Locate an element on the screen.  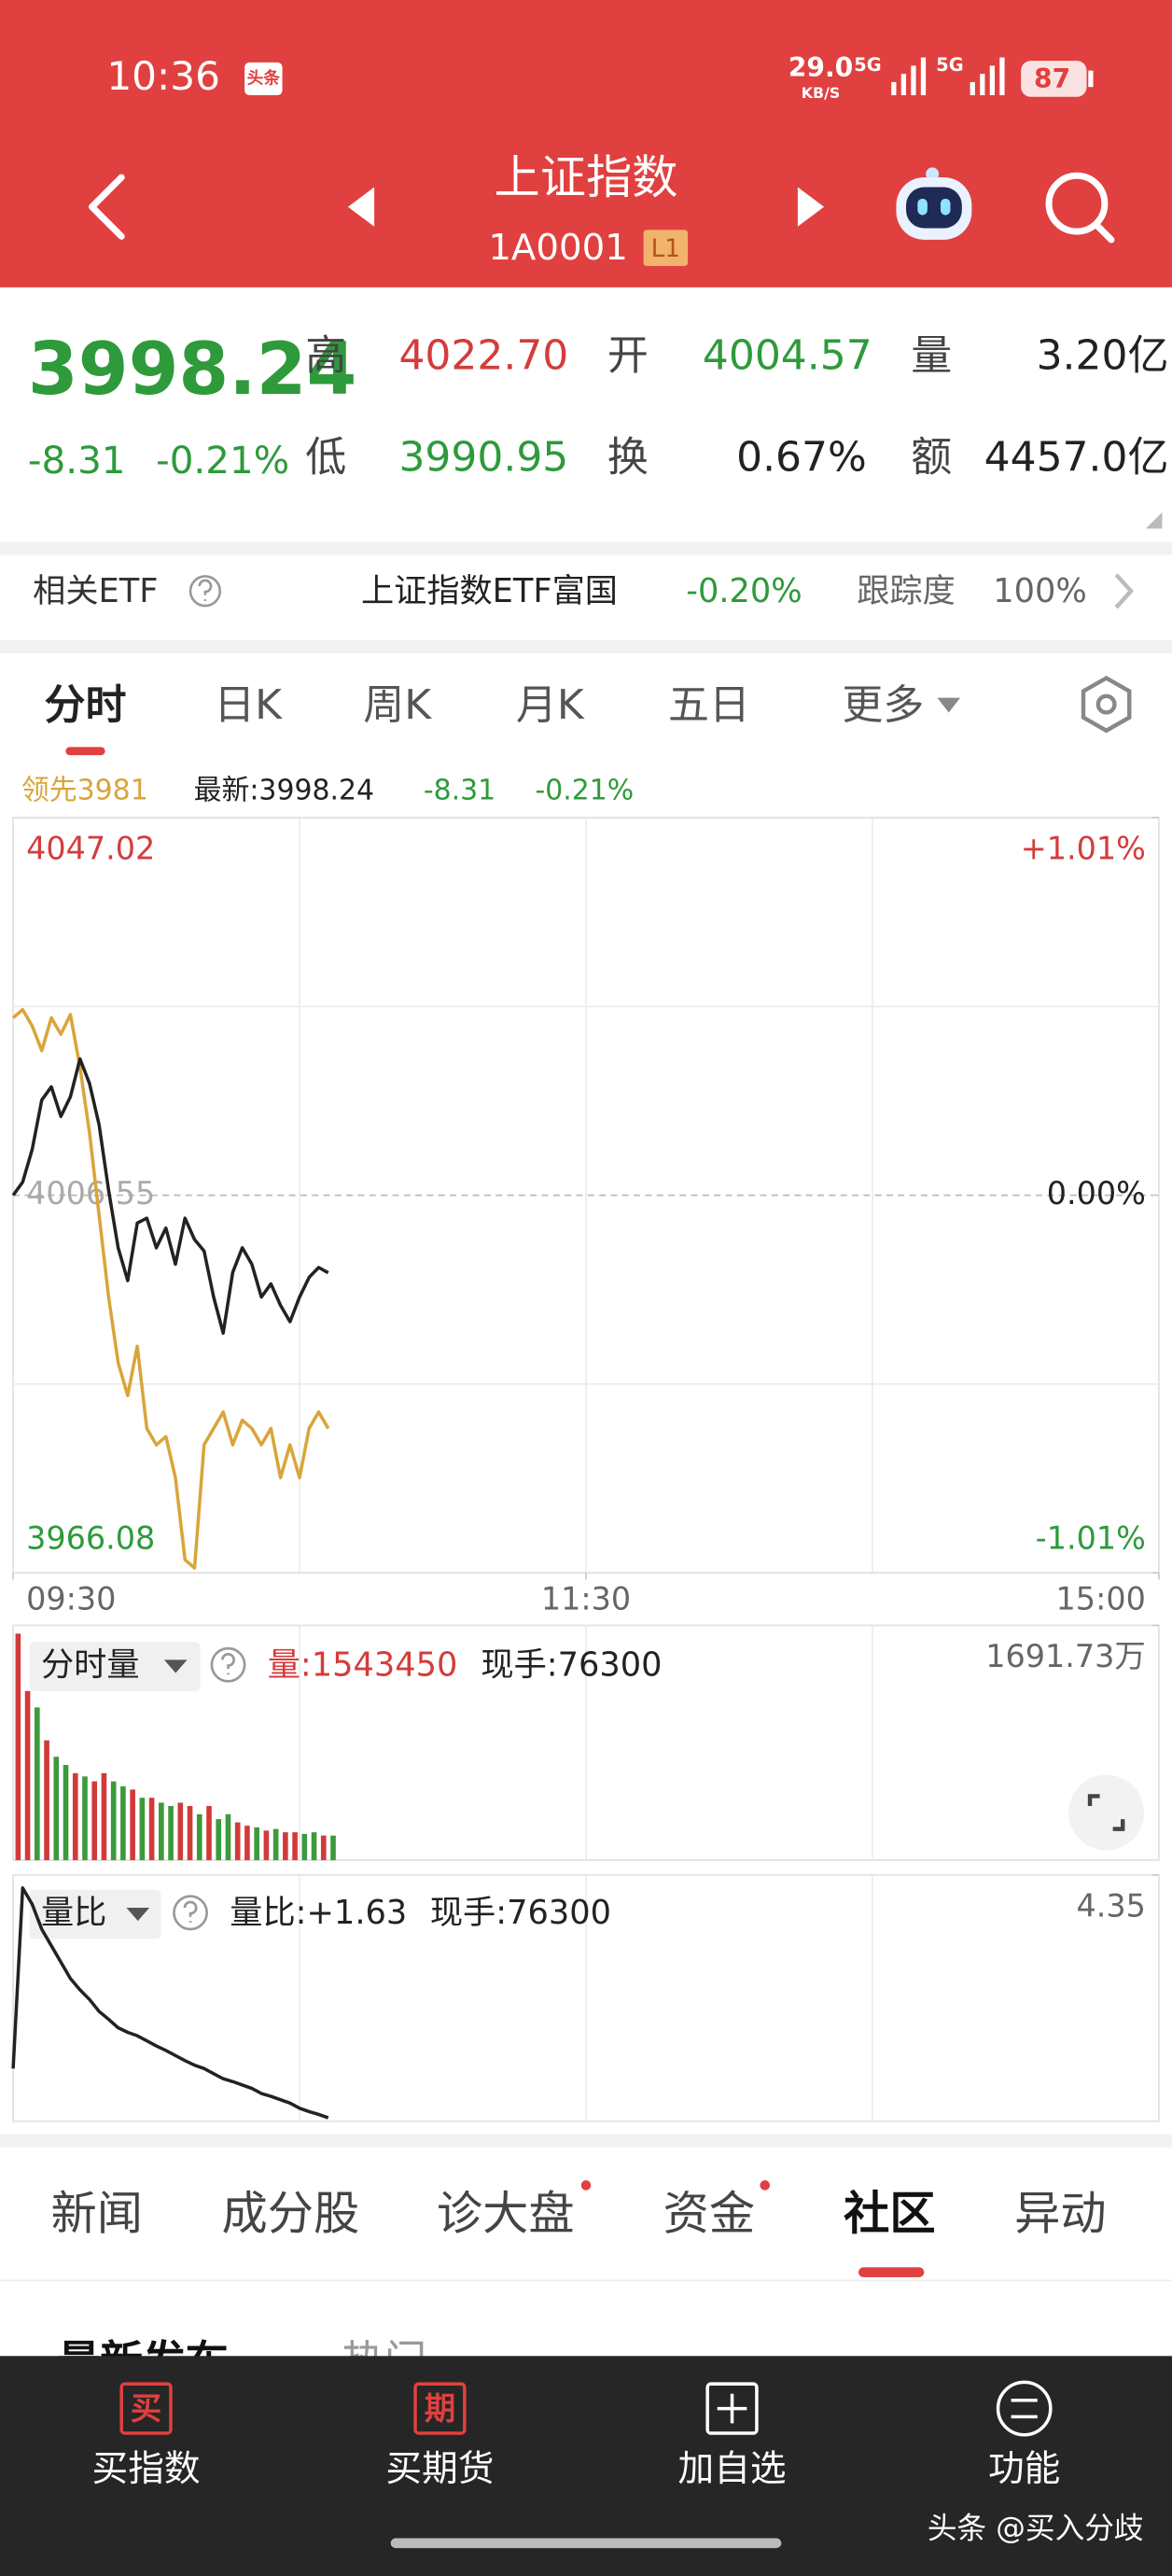
volume-selector-label: 分时量 is located at coordinates (90, 1664).